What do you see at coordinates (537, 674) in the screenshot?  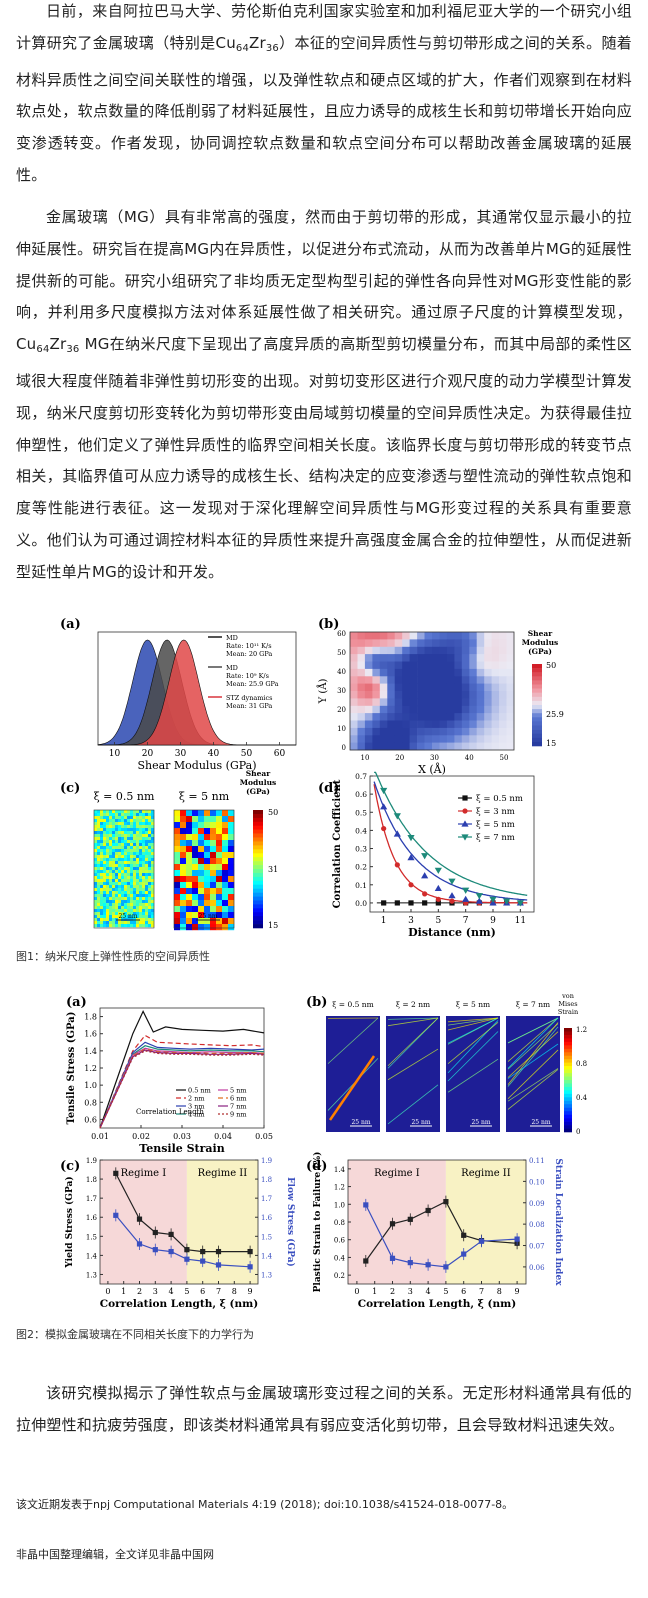 I see `fig1b-colorbar-seg` at bounding box center [537, 674].